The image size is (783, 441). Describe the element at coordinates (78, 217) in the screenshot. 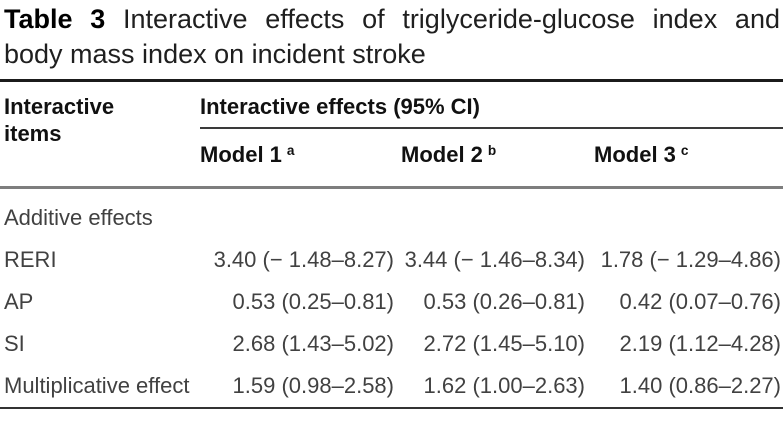

I see `section-label: Additive effects` at that location.